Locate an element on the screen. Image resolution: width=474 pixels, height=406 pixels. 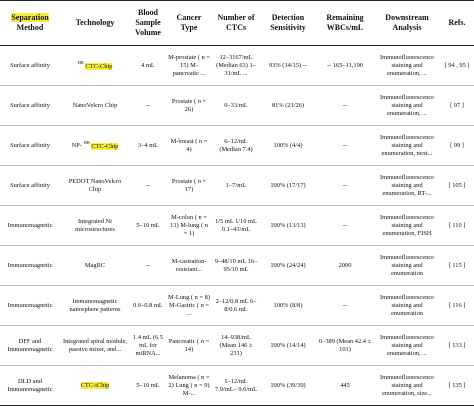
header-cell: Number of CTCs is located at coordinates (236, 23).